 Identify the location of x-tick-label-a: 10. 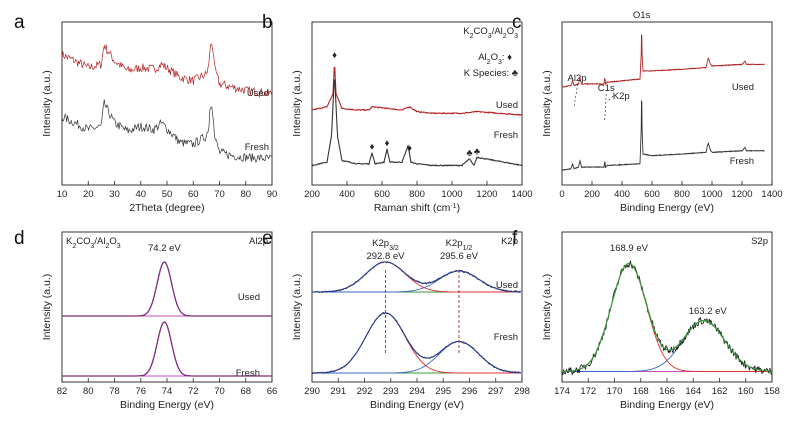
(62, 194).